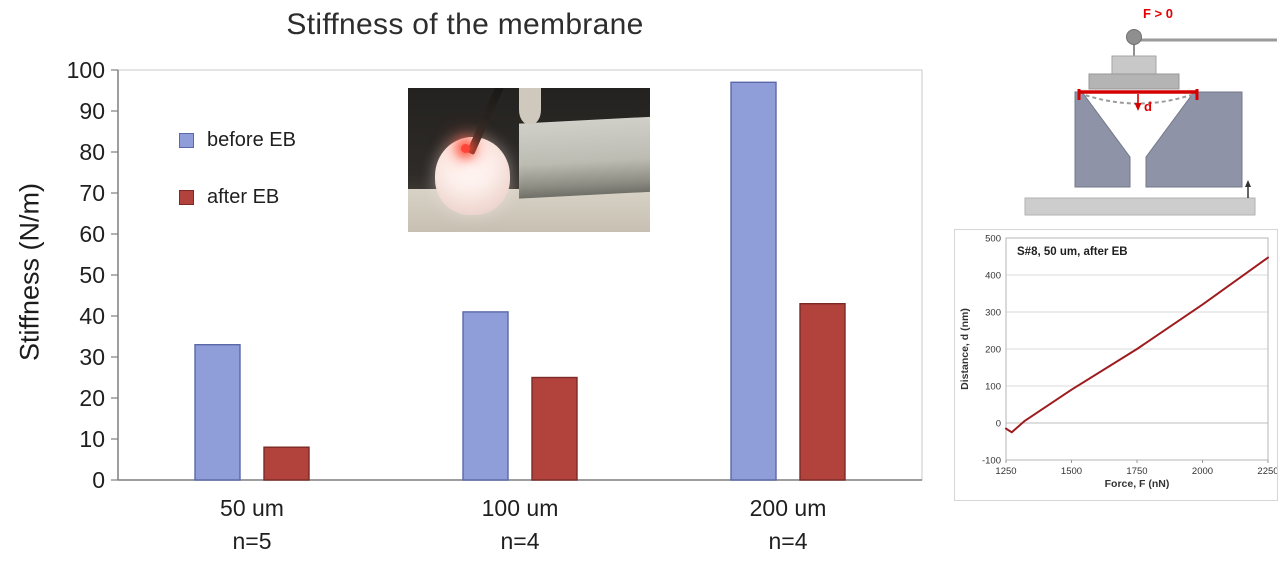  What do you see at coordinates (1005, 471) in the screenshot?
I see `x-tick-label: 1250` at bounding box center [1005, 471].